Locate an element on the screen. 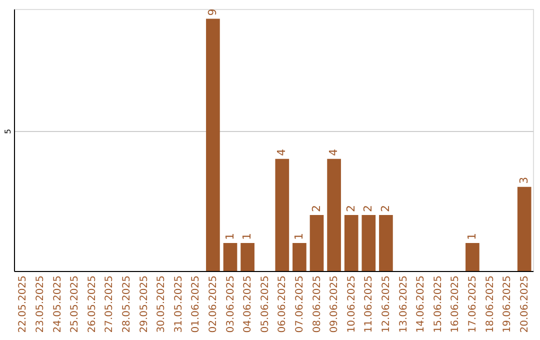 The image size is (540, 340). y-tick-label: 5 is located at coordinates (8, 131).